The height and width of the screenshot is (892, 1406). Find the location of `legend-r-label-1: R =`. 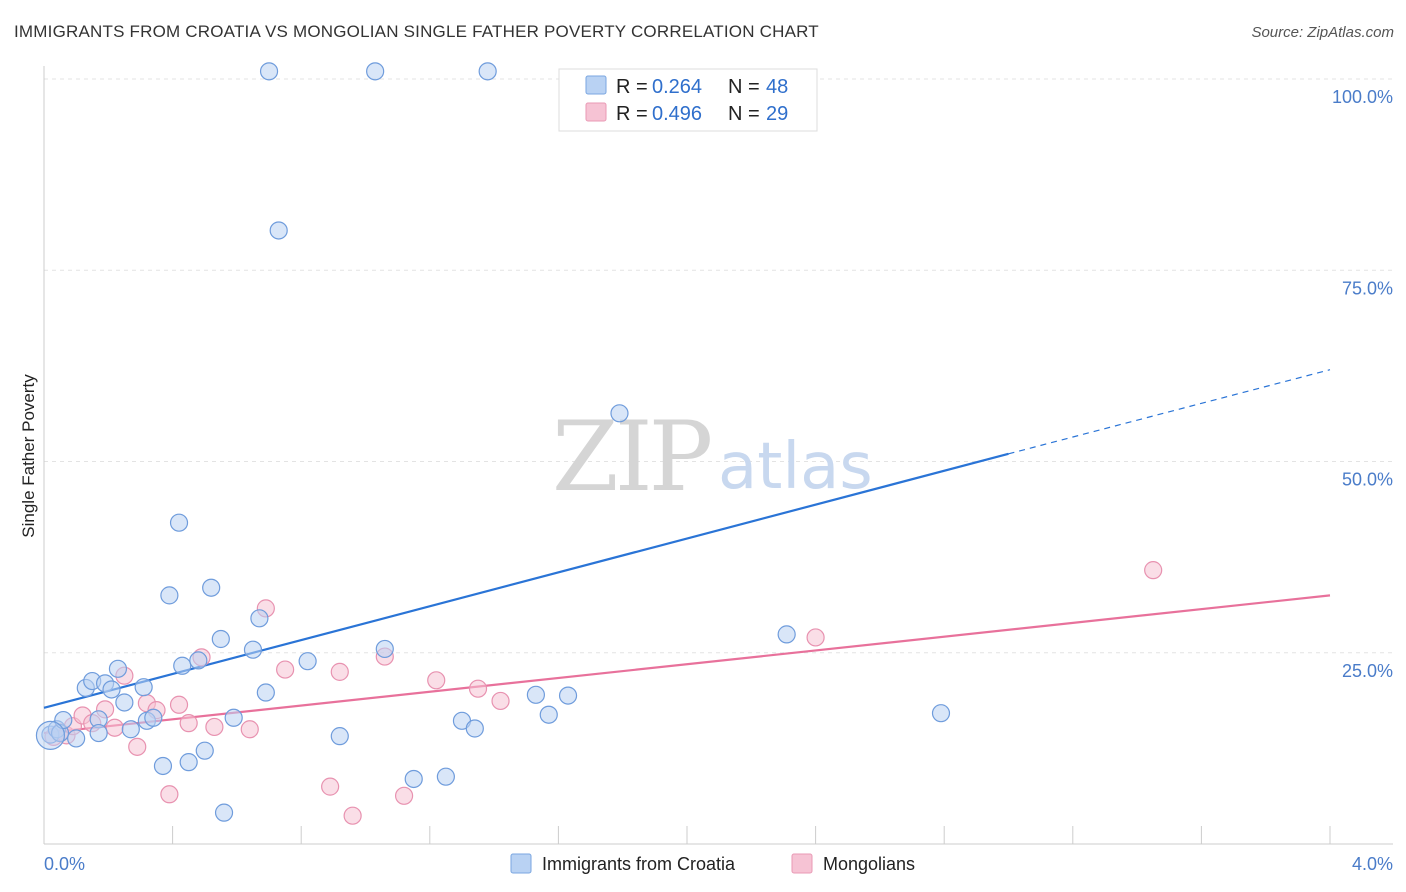

legend-r-label-1: R = is located at coordinates (632, 87).